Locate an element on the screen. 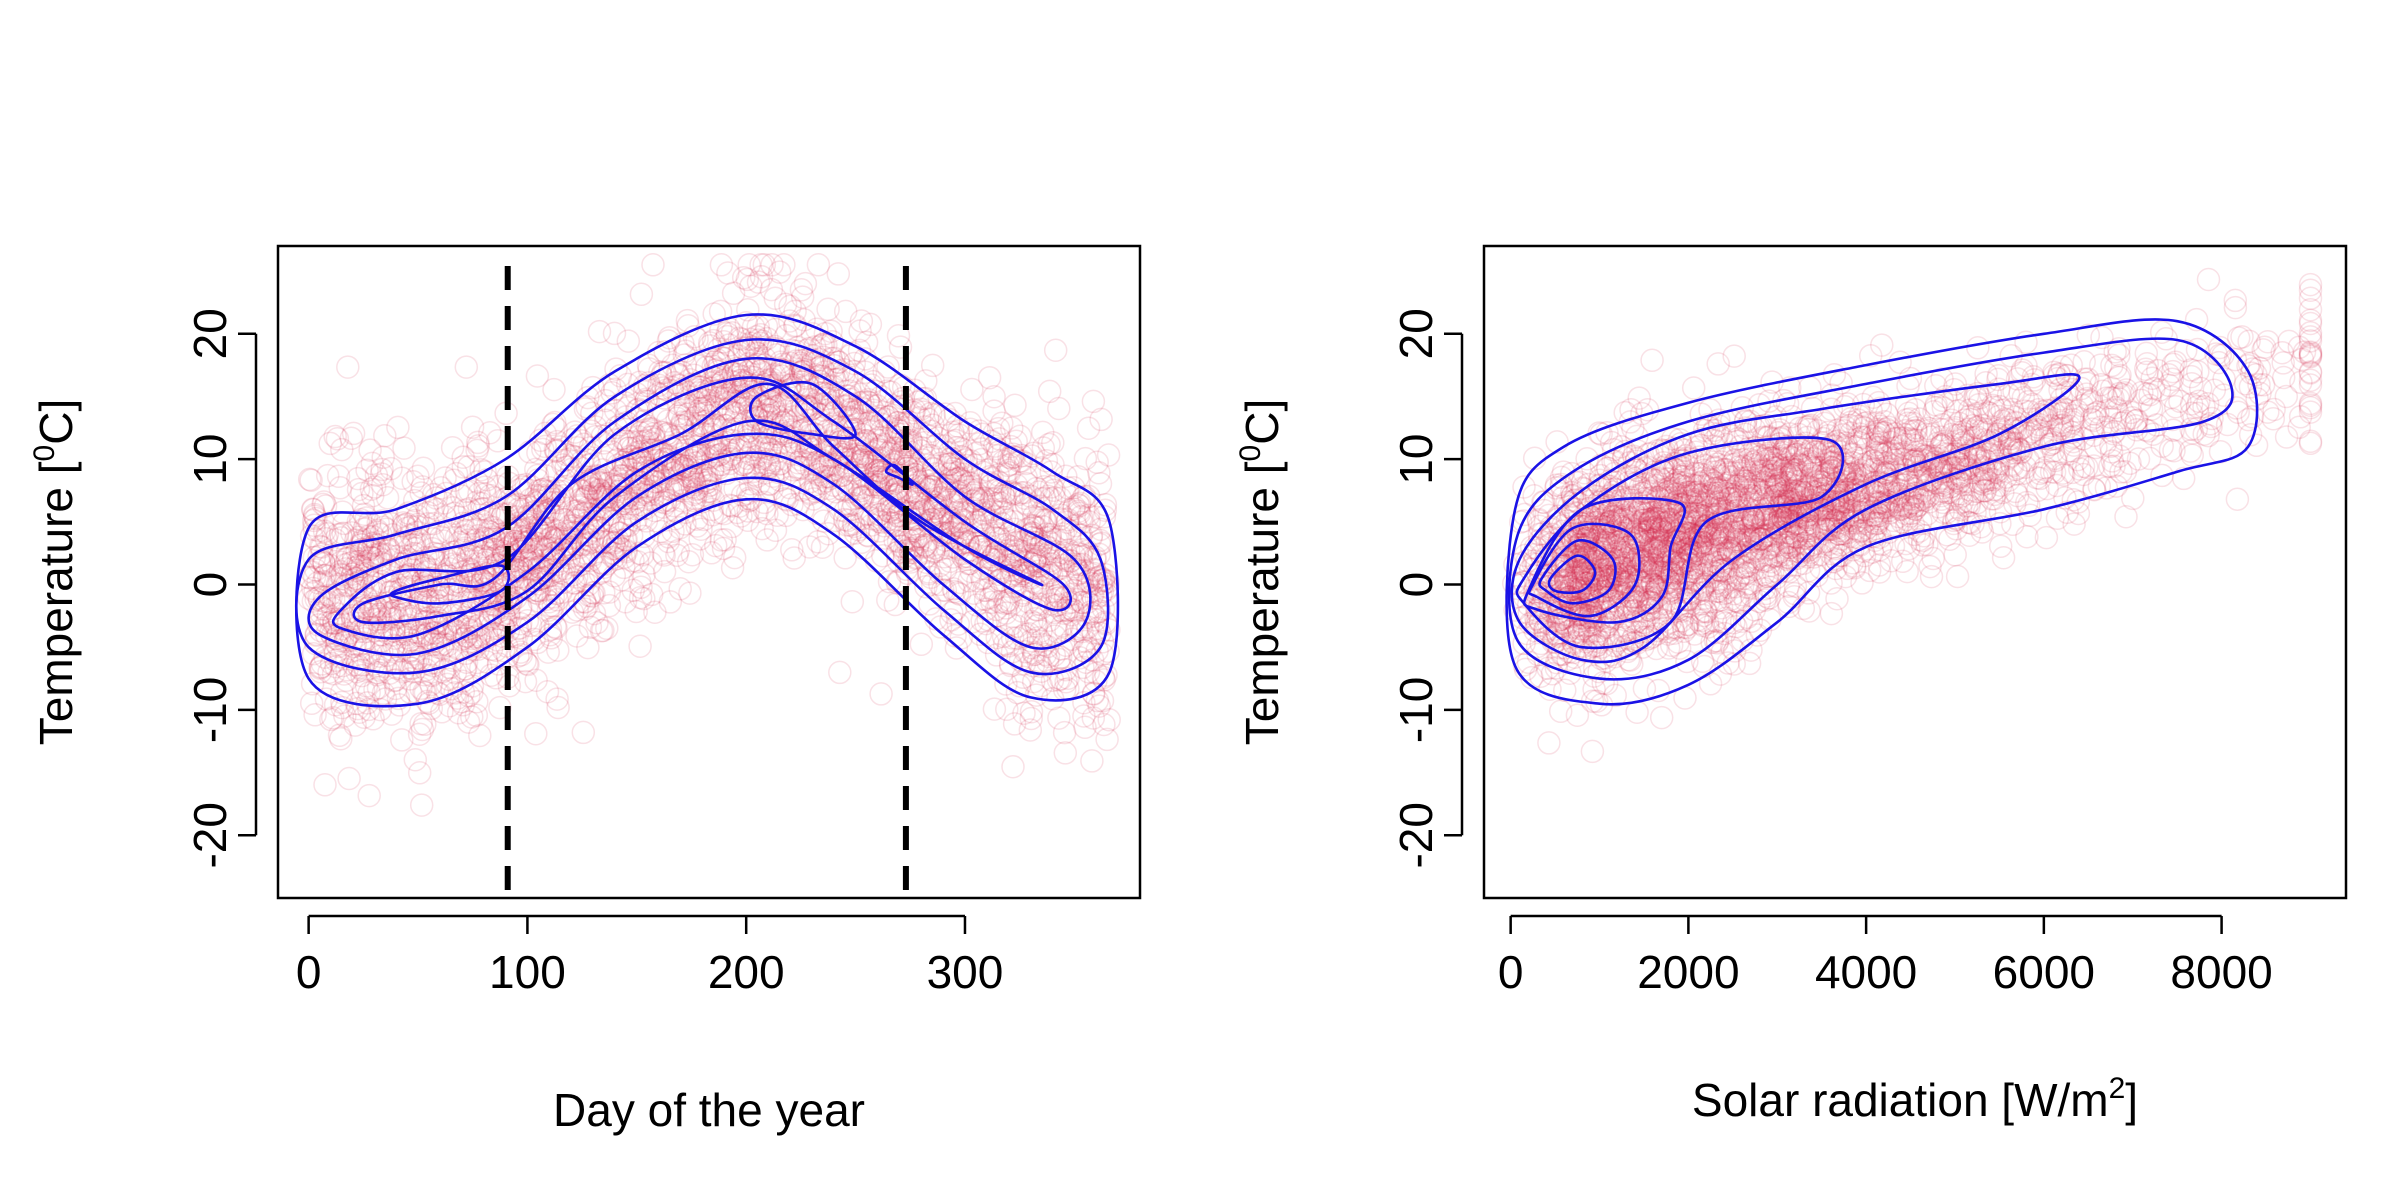 The image size is (2400, 1200). p1-x-tick-label: 200 is located at coordinates (746, 972).